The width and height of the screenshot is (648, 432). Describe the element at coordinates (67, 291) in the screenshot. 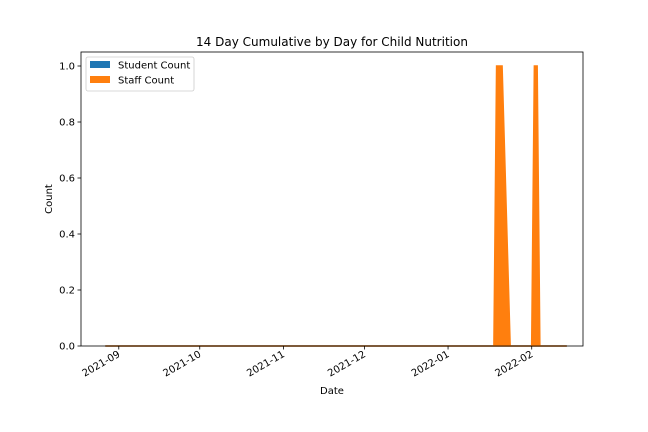

I see `y-tick-label: 0.2` at that location.